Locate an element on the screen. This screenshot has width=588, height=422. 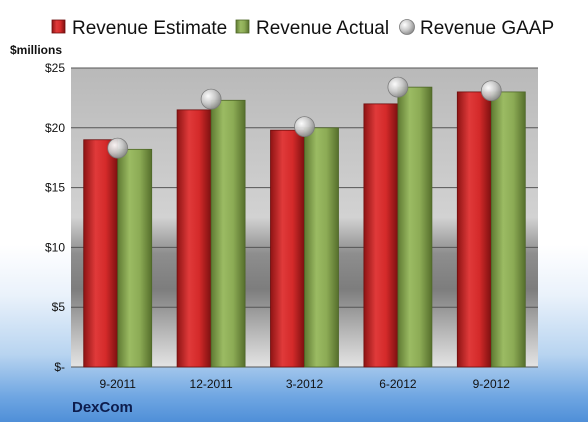
y-axis-ticks: $- $5 $10 $15 $20 $25 is located at coordinates (55, 217).